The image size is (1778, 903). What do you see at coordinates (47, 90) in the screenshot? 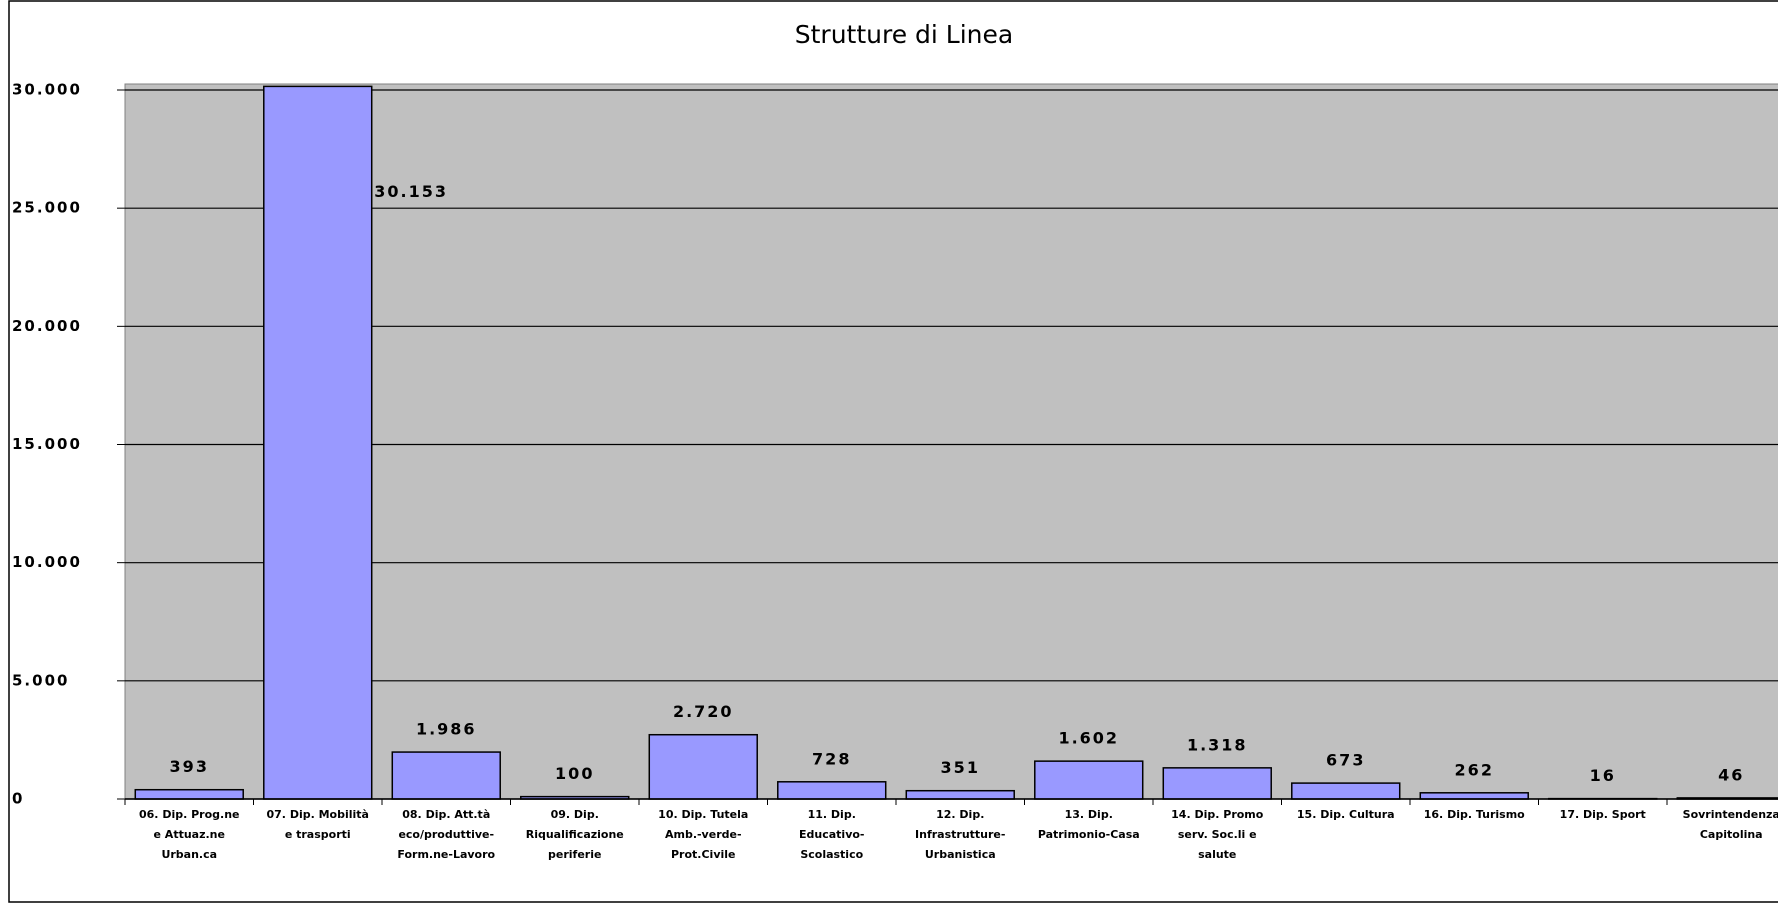
I see `y-tick-label: 30.000` at bounding box center [47, 90].